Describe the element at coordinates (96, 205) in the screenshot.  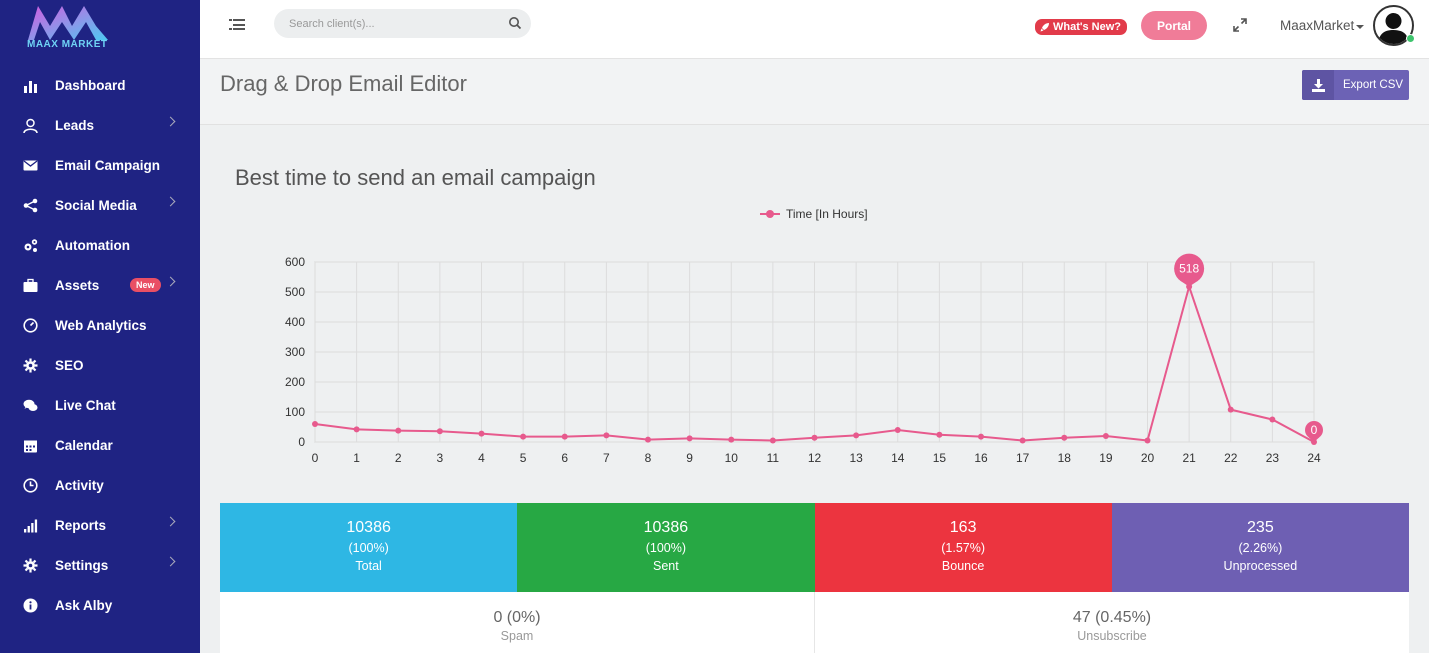
I see `sidebar-item-label: Social Media` at that location.